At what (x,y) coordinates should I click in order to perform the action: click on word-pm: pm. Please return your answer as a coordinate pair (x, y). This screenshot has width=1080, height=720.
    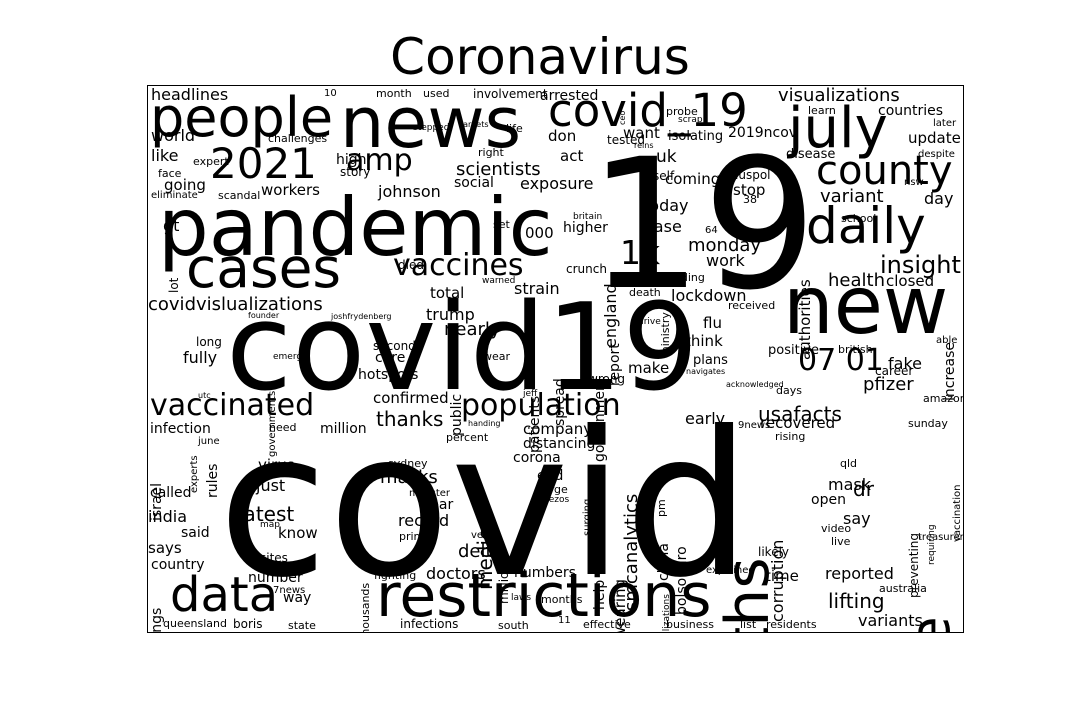
    Looking at the image, I should click on (661, 508).